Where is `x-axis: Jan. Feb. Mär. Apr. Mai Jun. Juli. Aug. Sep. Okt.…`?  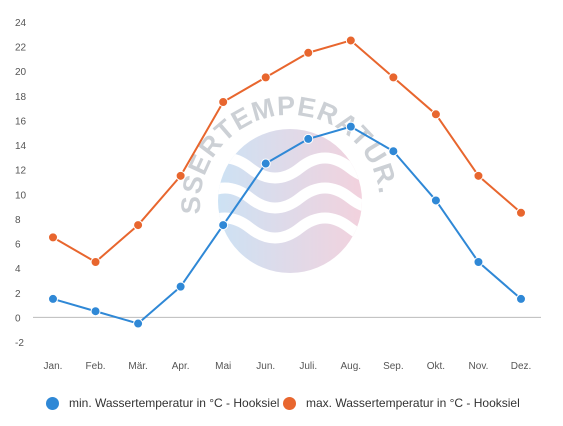 x-axis: Jan. Feb. Mär. Apr. Mai Jun. Juli. Aug. Sep. Okt.… is located at coordinates (288, 366).